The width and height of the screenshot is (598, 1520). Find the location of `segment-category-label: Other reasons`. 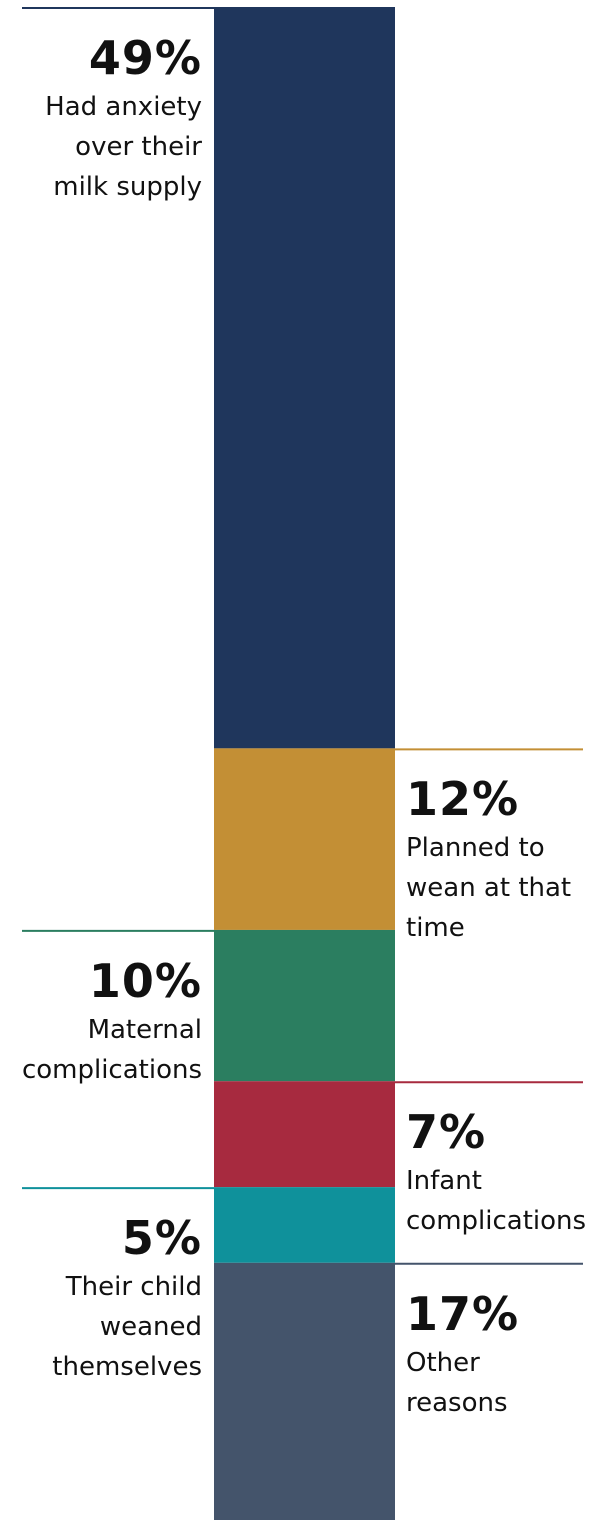

segment-category-label: Other reasons is located at coordinates (462, 1383).